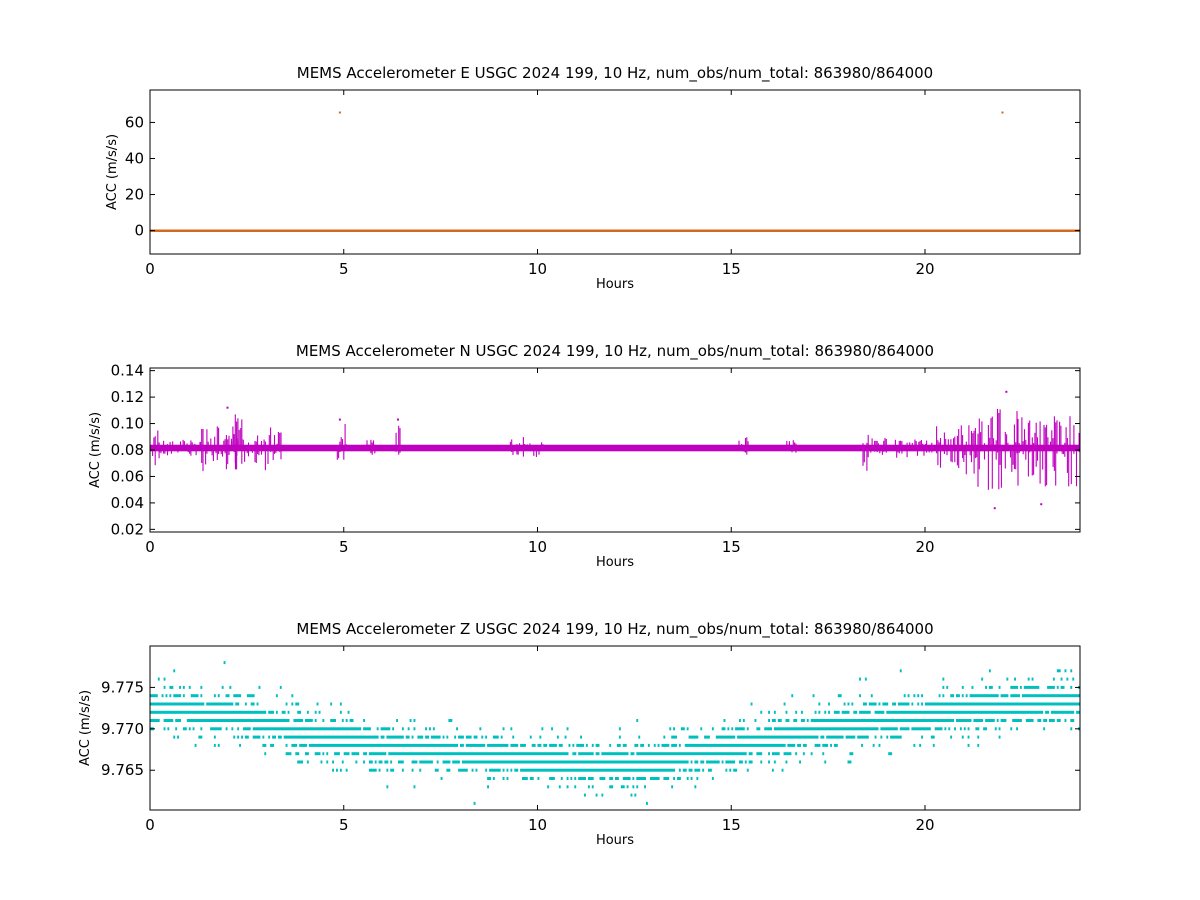  What do you see at coordinates (112, 172) in the screenshot?
I see `panel-e-ylabel: ACC (m/s/s)` at bounding box center [112, 172].